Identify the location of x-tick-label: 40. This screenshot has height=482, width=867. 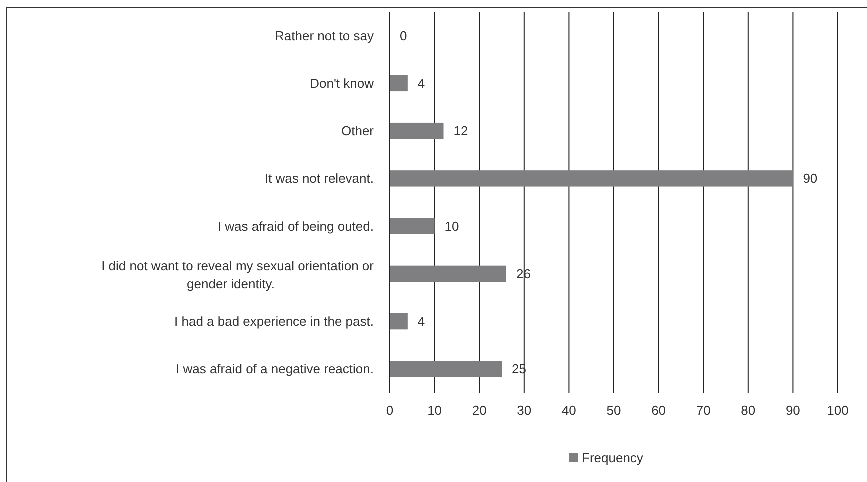
(569, 410).